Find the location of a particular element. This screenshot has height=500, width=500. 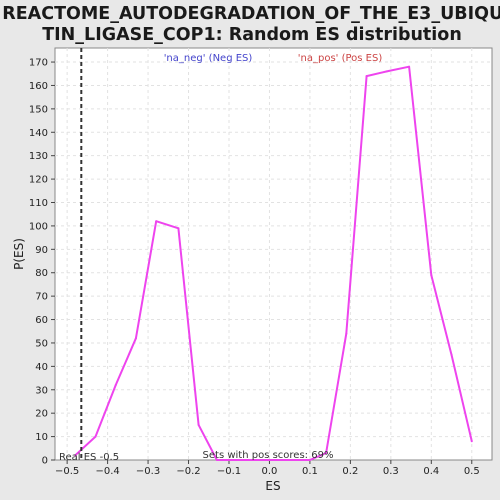

y-tick-label: 40 is located at coordinates (41, 367).